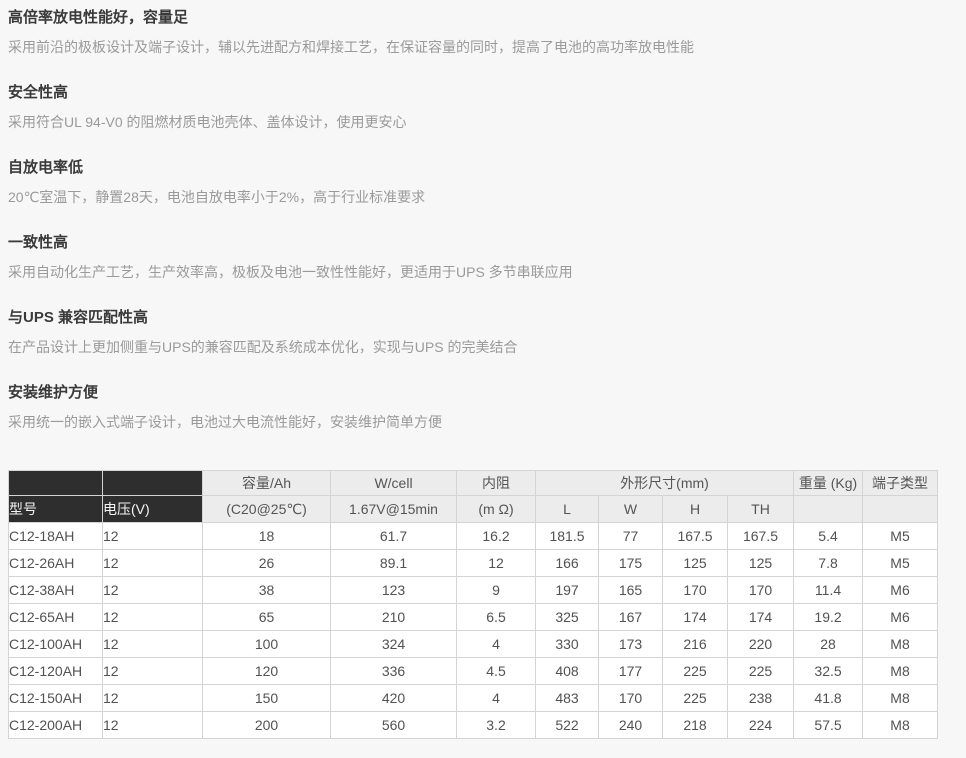  I want to click on feature-section-maintenance: 安装维护方便 采用统一的嵌入式端子设计，电池过大电流性能好，安装维护简单方便, so click(472, 407).